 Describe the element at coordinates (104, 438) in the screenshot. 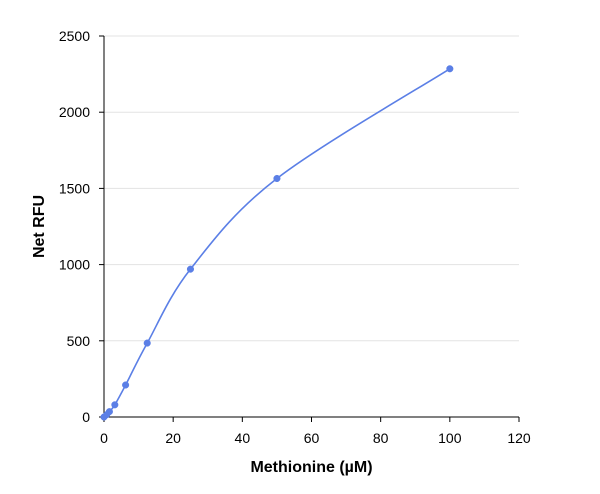

I see `x-tick-label-0: 0` at that location.